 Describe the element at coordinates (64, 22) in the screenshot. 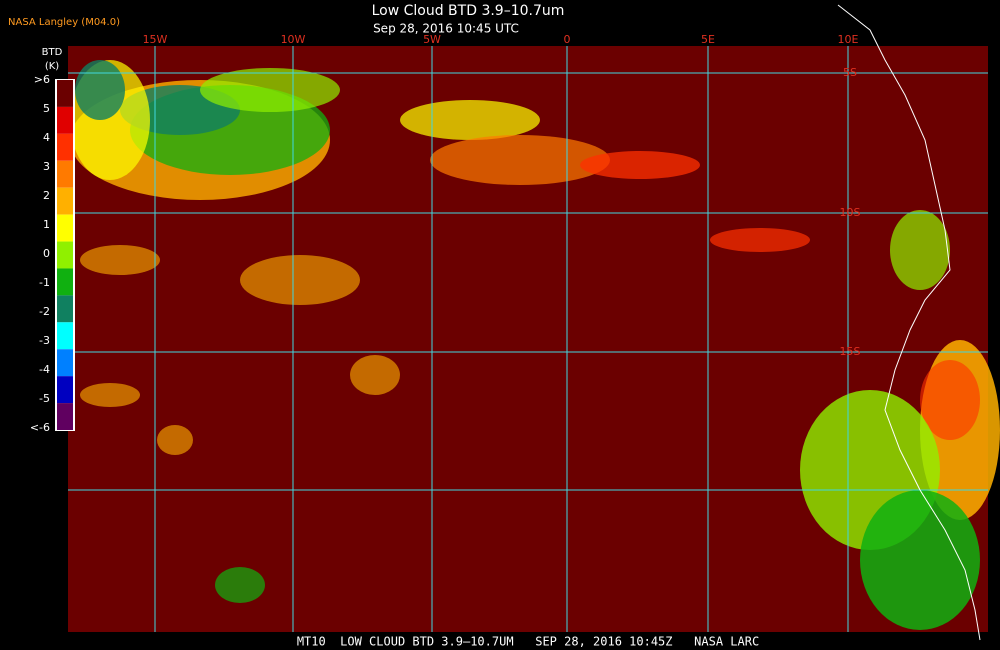

I see `source-label: NASA Langley (M04.0)` at that location.